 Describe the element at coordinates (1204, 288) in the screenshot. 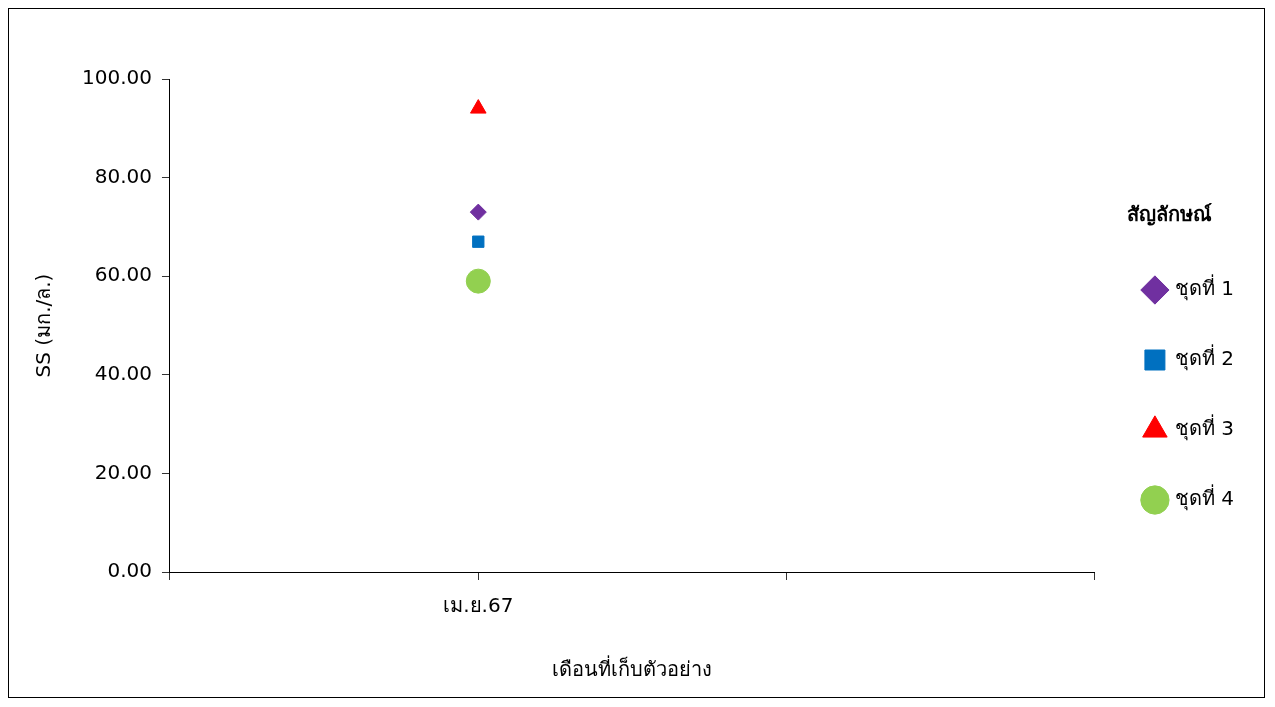

I see `legend-label: ชุดที่ 1` at that location.